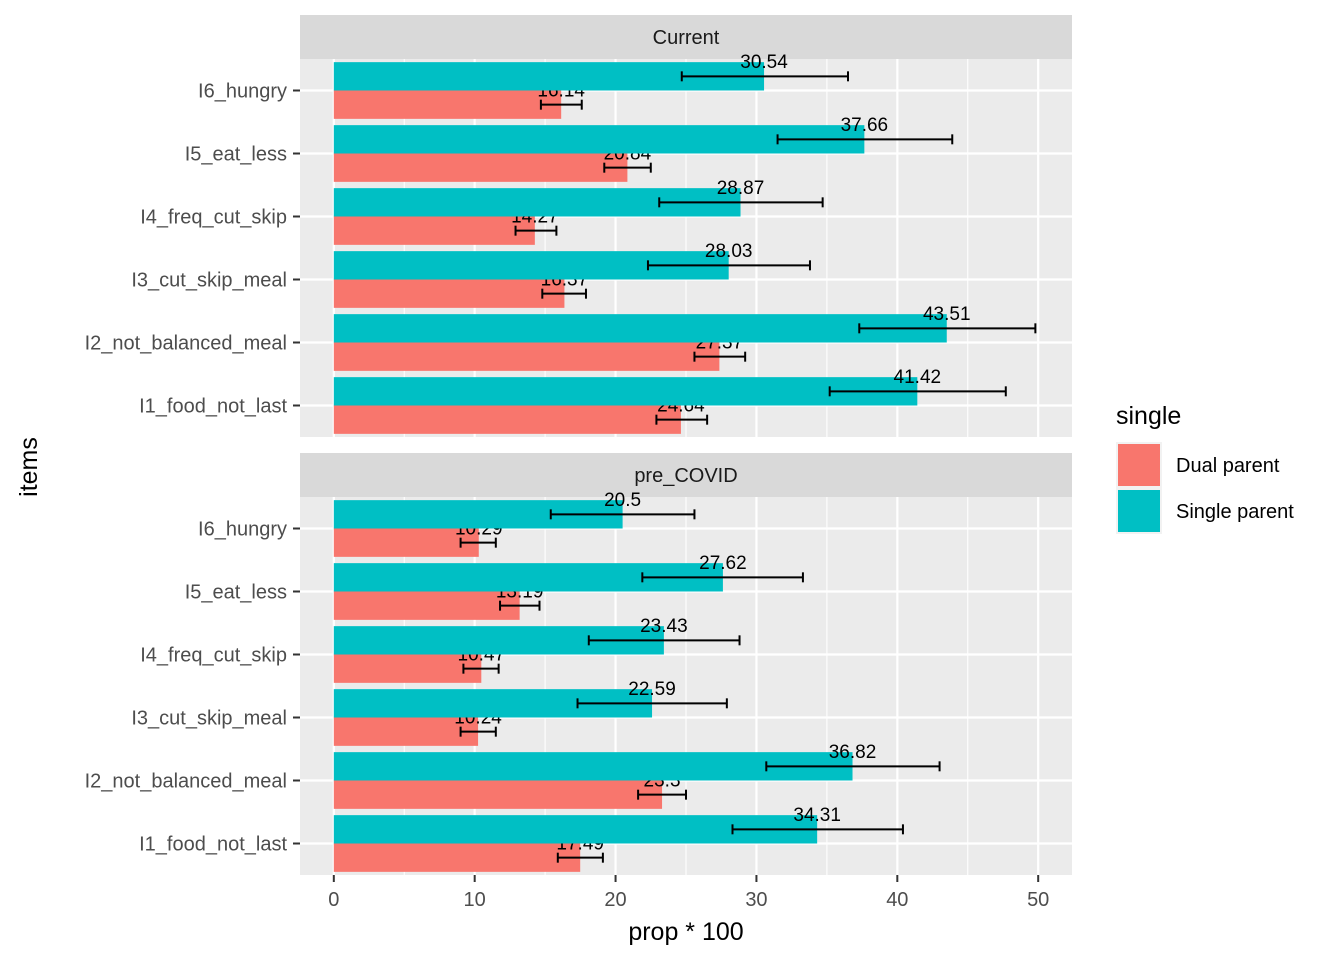 The image size is (1344, 960). Describe the element at coordinates (853, 752) in the screenshot. I see `data-label: 36.82` at that location.